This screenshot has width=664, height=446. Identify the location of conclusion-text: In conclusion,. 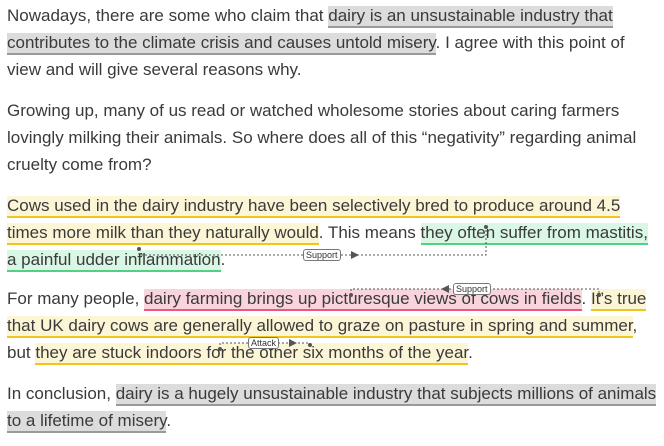
(61, 393).